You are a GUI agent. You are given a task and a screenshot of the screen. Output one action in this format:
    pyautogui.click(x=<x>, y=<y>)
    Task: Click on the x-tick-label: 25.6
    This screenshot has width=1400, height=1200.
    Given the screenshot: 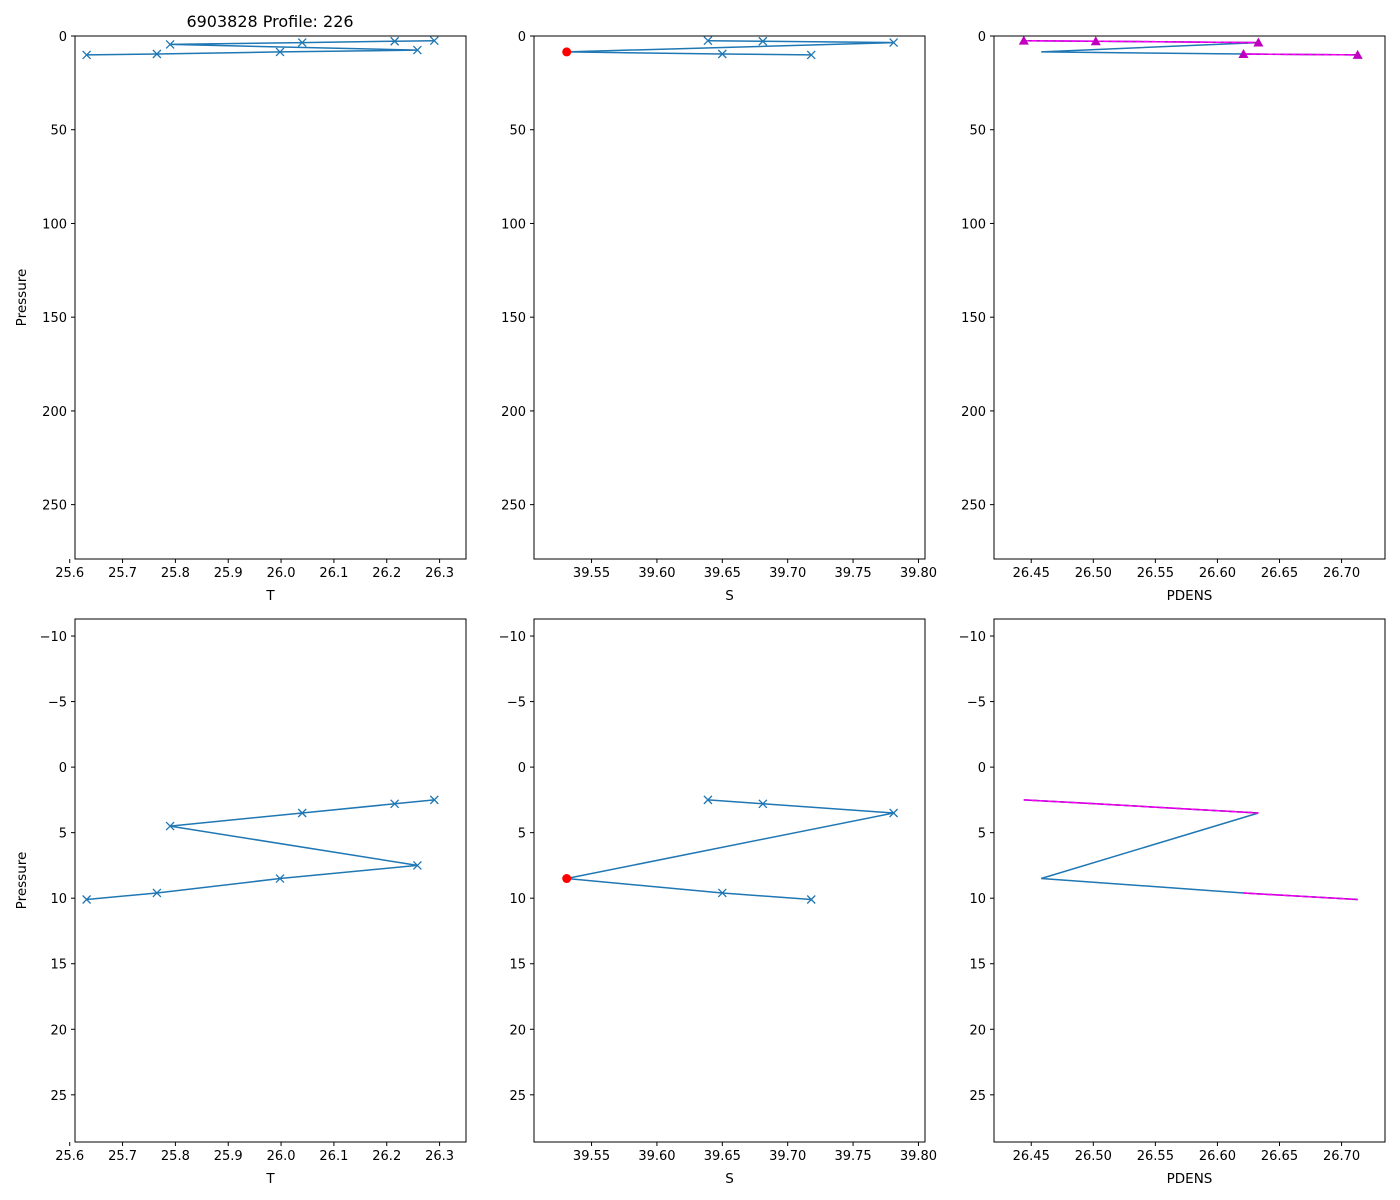 What is the action you would take?
    pyautogui.click(x=69, y=573)
    